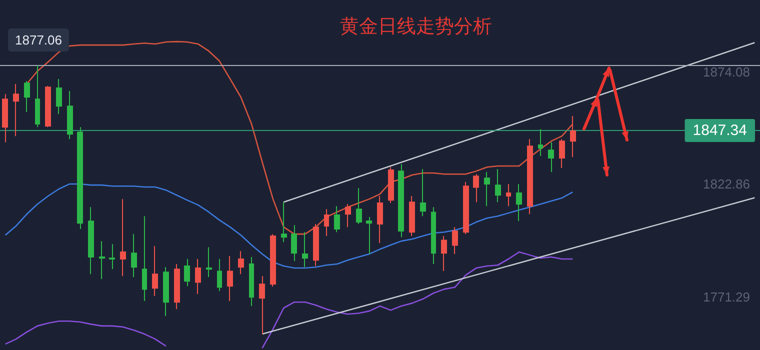  Describe the element at coordinates (38, 40) in the screenshot. I see `ref-line-label: 1877.06` at that location.